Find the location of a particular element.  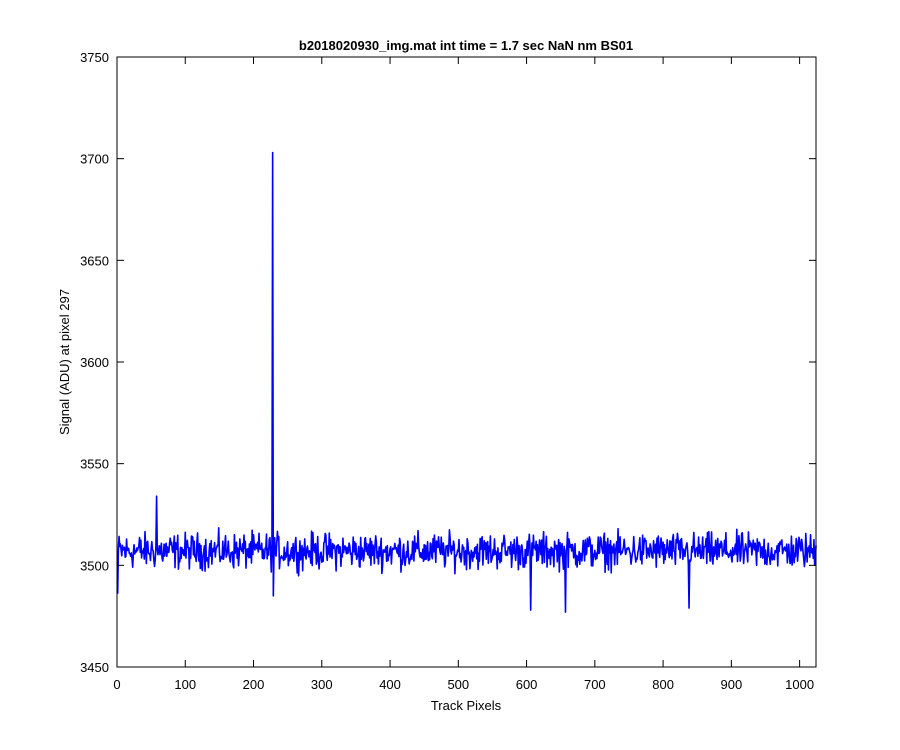

x-tick-label: 1000 is located at coordinates (799, 684).